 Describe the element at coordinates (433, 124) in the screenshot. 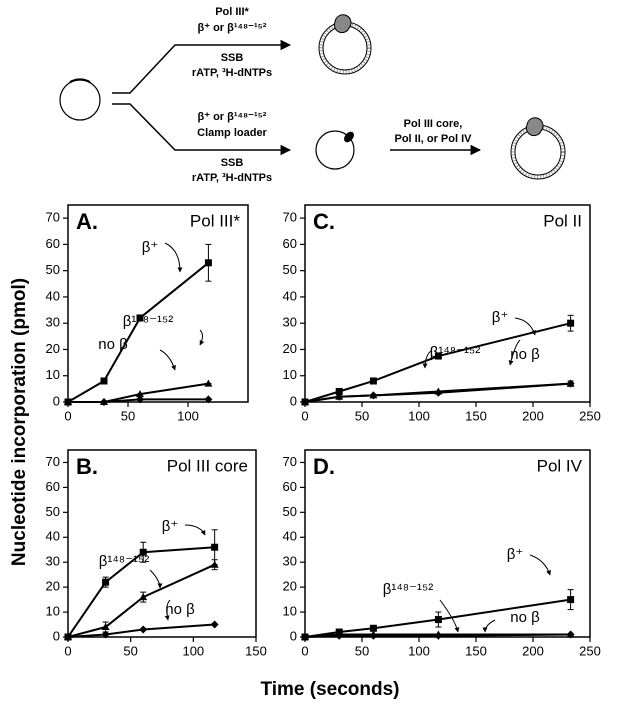

I see `reagent: Pol III core,` at that location.